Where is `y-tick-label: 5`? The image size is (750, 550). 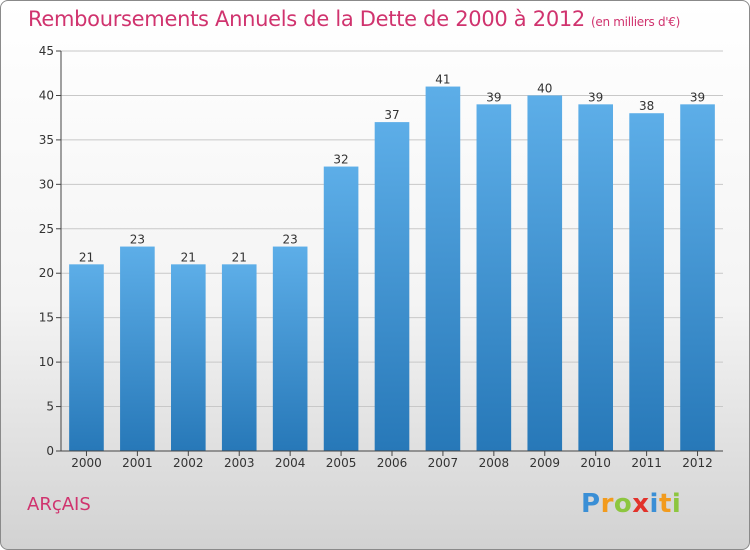
y-tick-label: 5 is located at coordinates (50, 407).